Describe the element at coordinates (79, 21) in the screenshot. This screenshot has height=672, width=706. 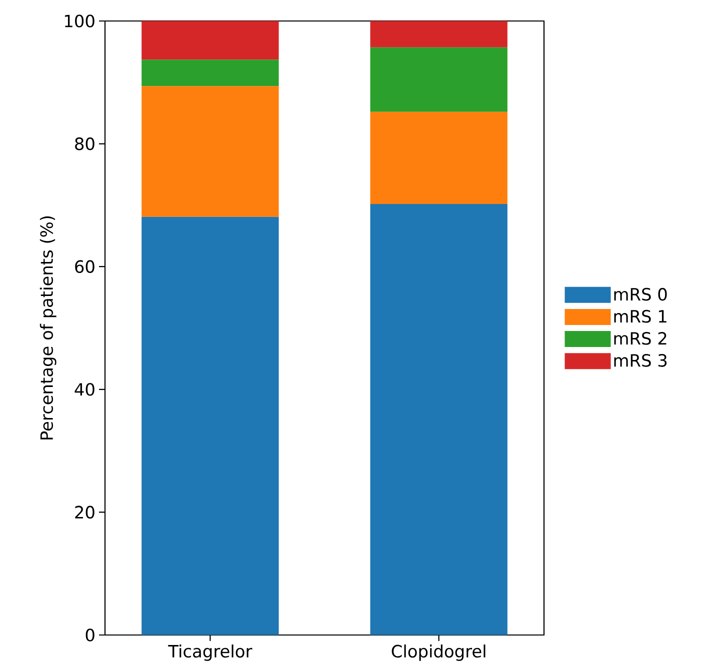
I see `y-tick-label: 100` at that location.